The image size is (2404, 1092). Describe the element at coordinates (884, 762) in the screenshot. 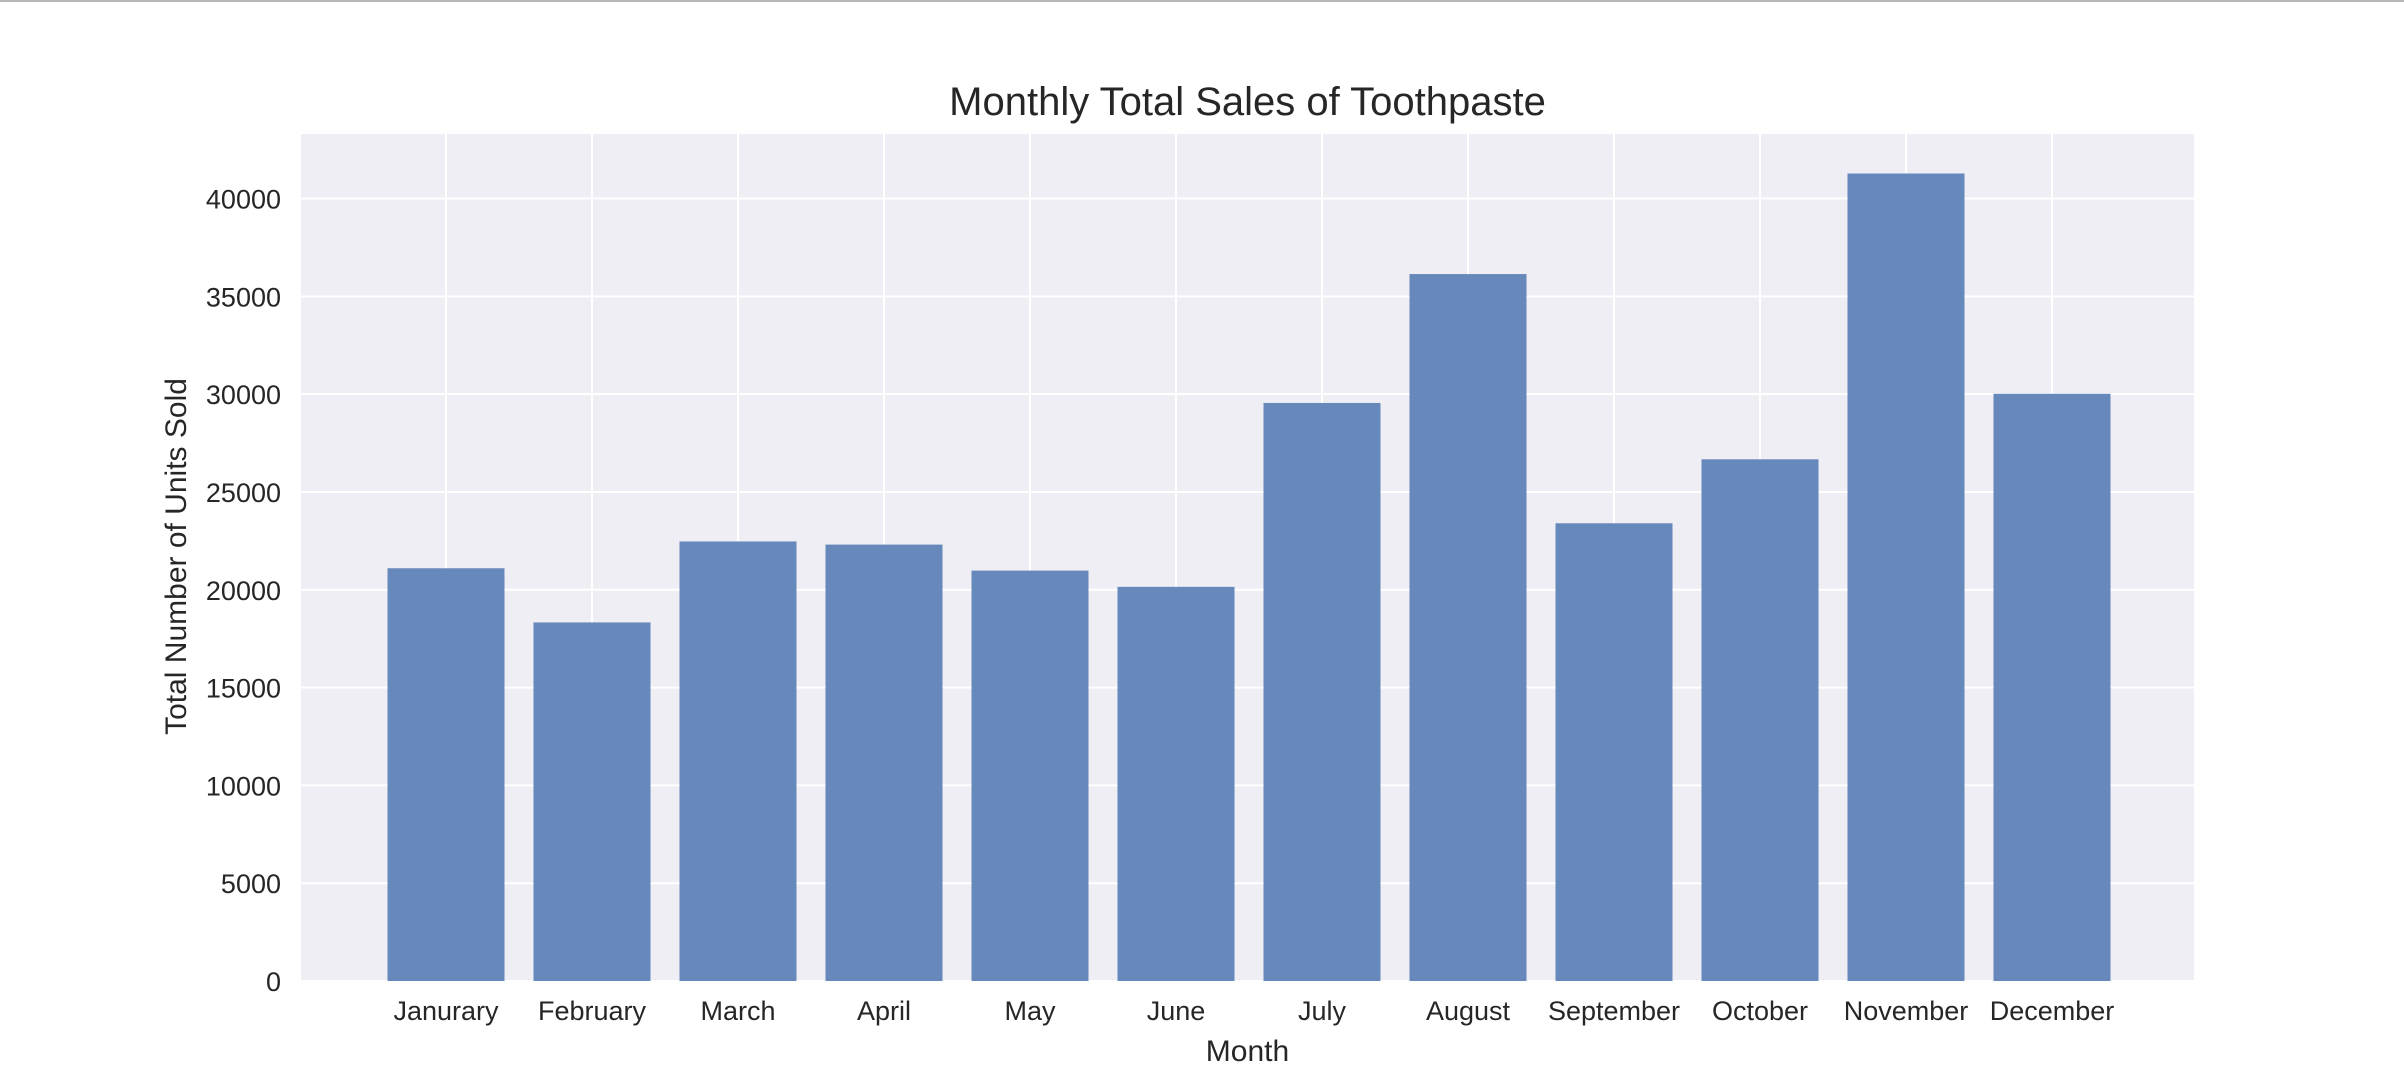

I see `bar-april` at that location.